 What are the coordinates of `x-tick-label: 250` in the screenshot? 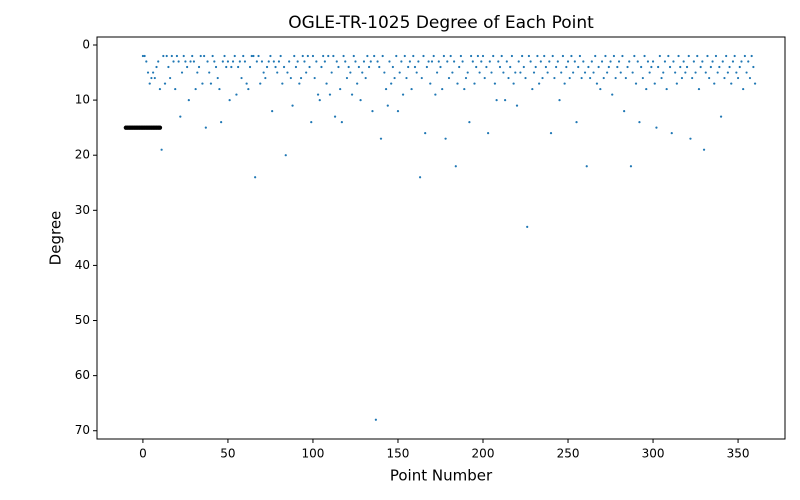 It's located at (568, 454).